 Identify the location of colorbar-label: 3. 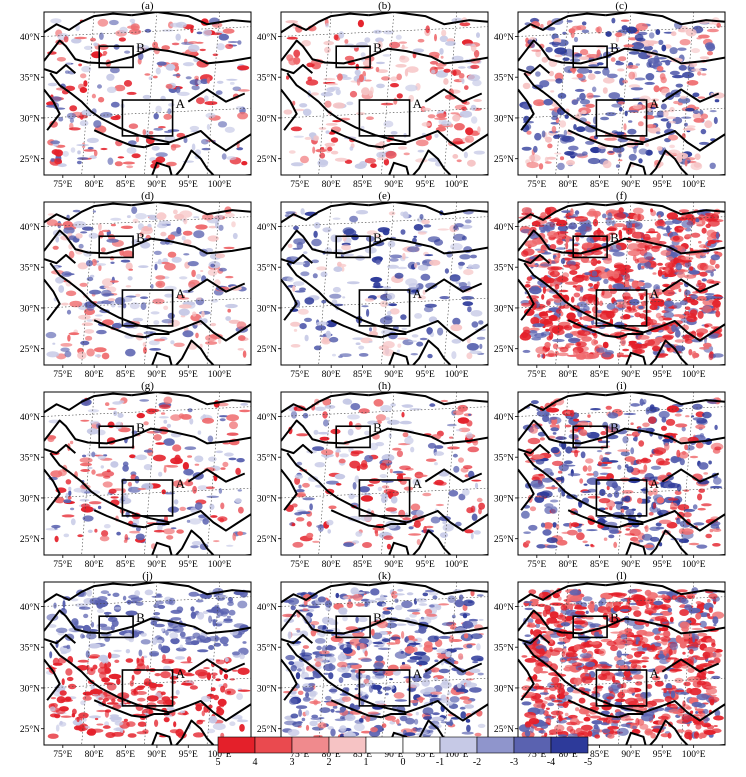
(292, 762).